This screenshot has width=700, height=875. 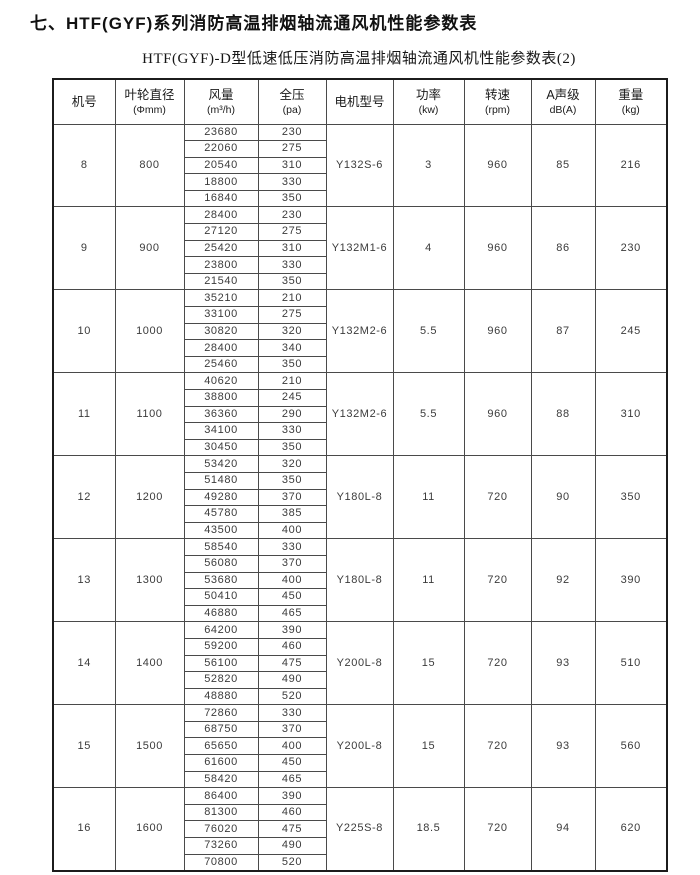 I want to click on table-row: 61600 450, so click(x=360, y=763).